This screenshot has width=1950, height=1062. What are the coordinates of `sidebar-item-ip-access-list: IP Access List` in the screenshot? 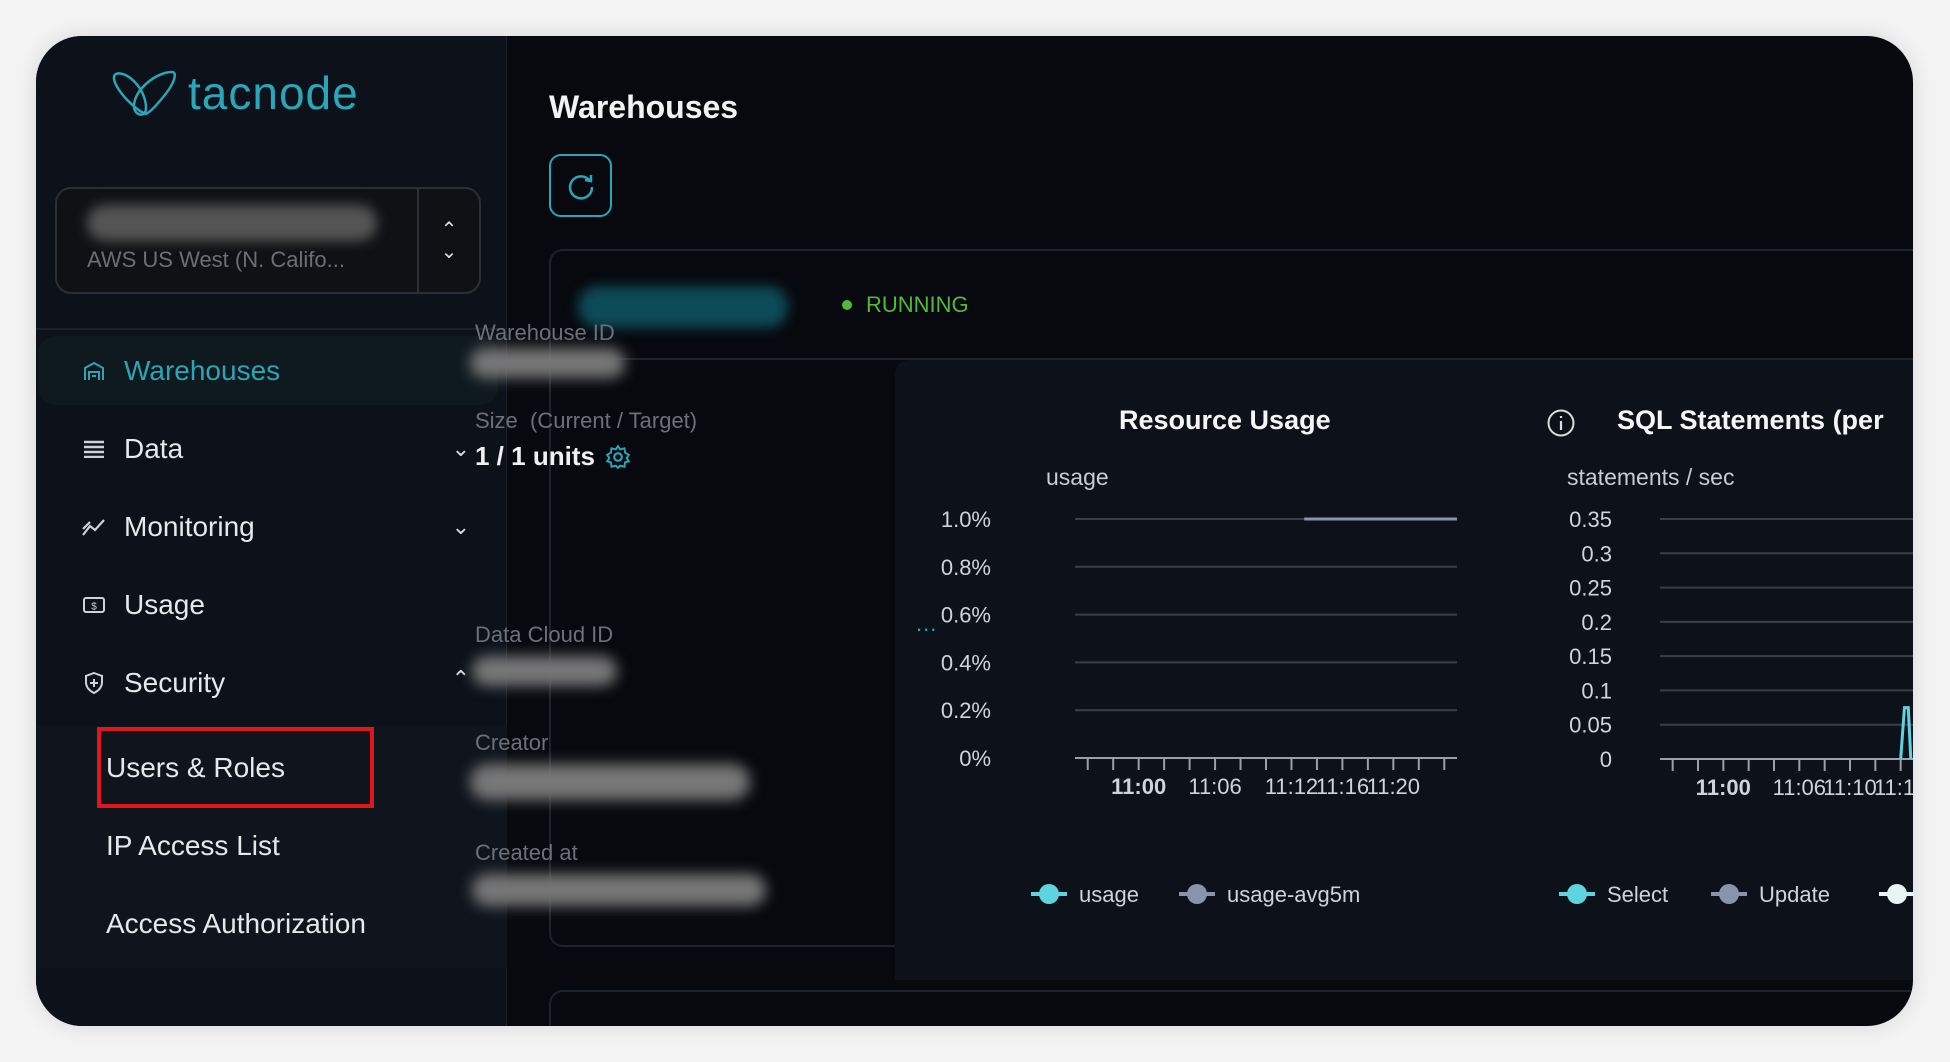 It's located at (193, 845).